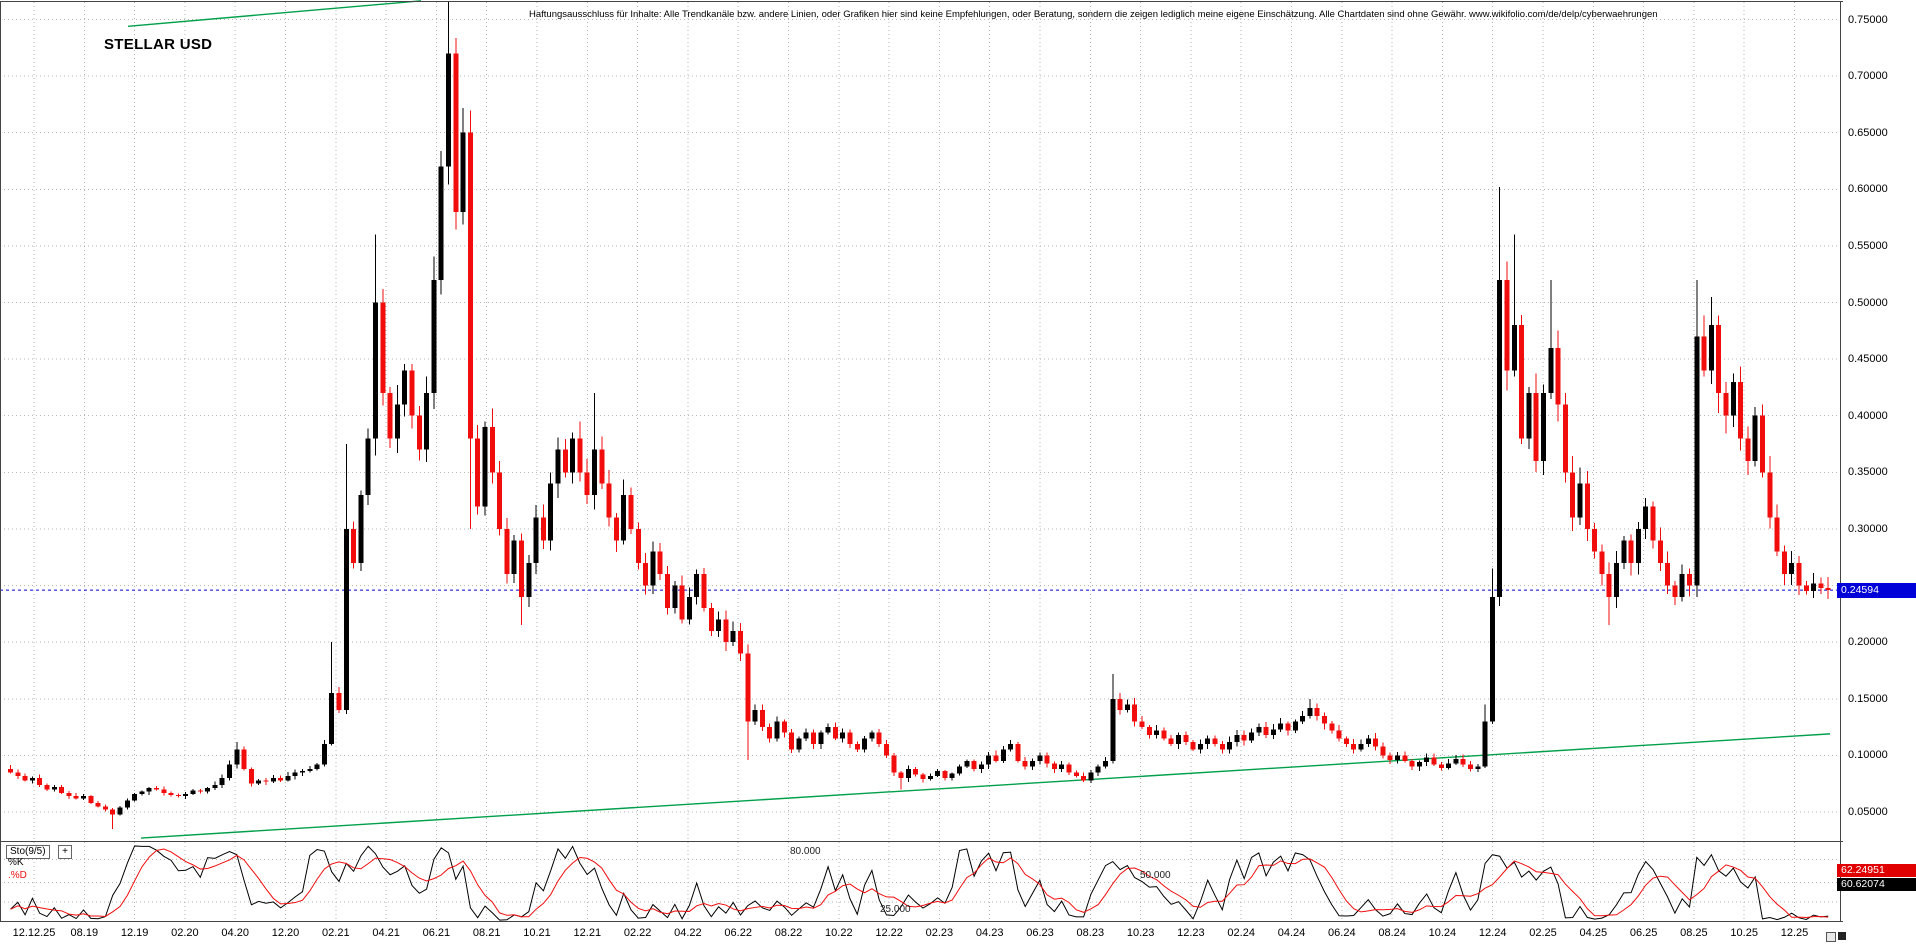  What do you see at coordinates (889, 933) in the screenshot?
I see `time-axis-label: 12.22` at bounding box center [889, 933].